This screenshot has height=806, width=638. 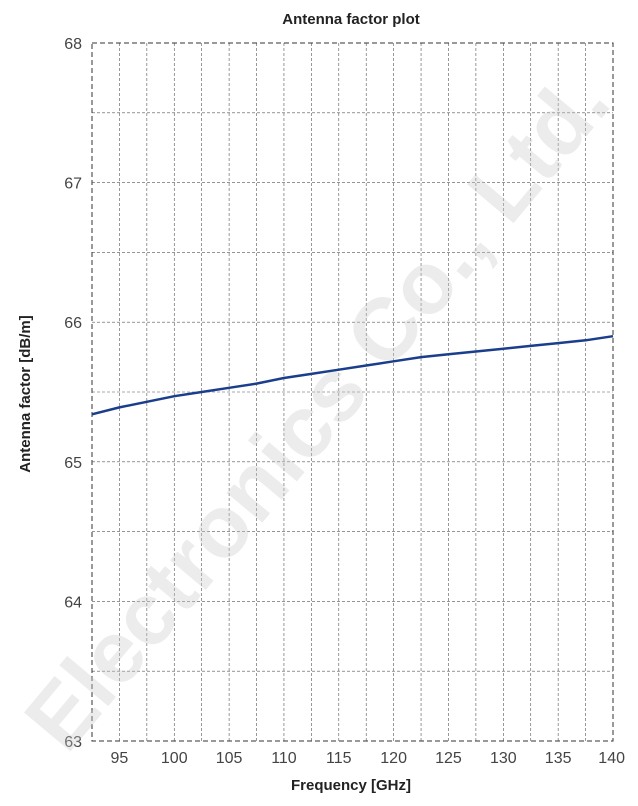 I want to click on x-tick-label: 120, so click(x=393, y=758).